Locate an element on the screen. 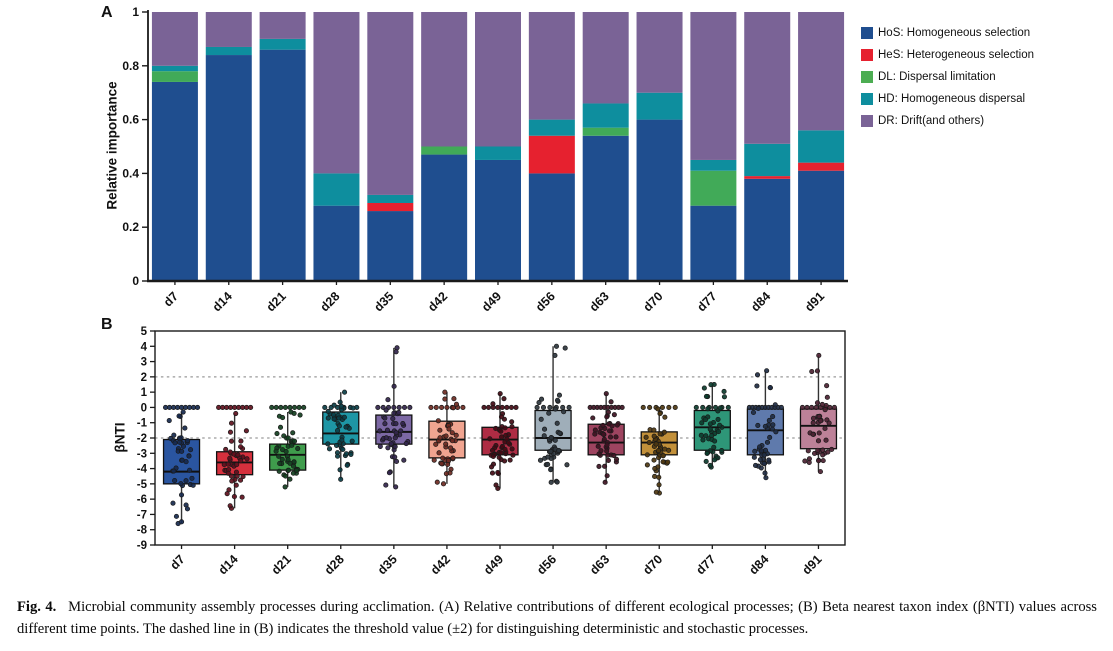 The image size is (1113, 651). svg-text: 0.4 is located at coordinates (130, 173).